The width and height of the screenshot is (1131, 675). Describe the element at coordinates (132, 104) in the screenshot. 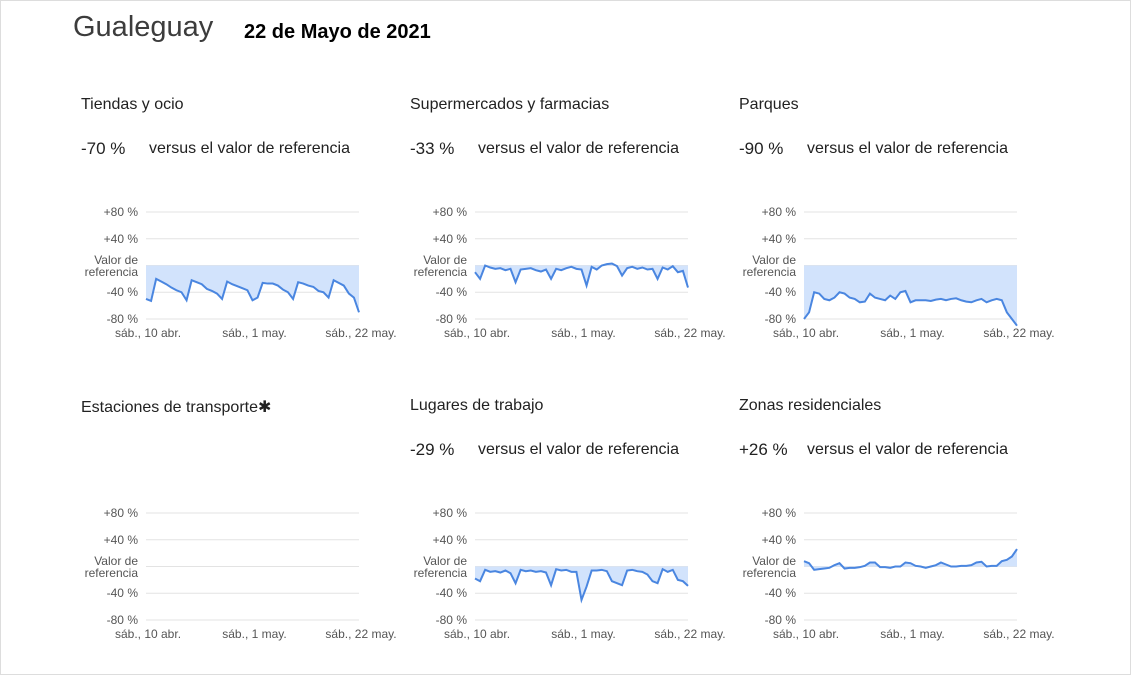

I see `chart-title: Tiendas y ocio` at that location.